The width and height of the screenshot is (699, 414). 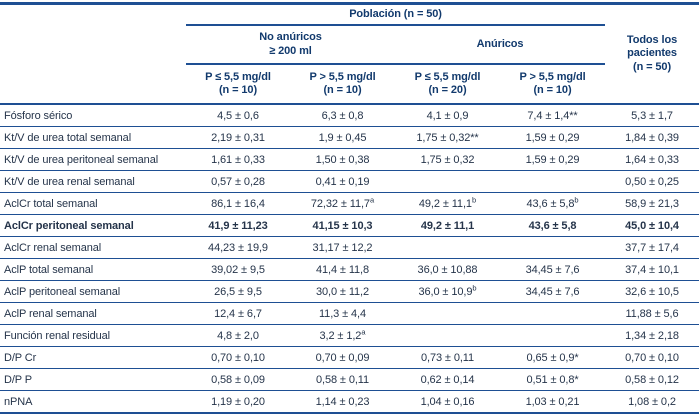 What do you see at coordinates (50, 313) in the screenshot?
I see `row-label: AclP renal semanal` at bounding box center [50, 313].